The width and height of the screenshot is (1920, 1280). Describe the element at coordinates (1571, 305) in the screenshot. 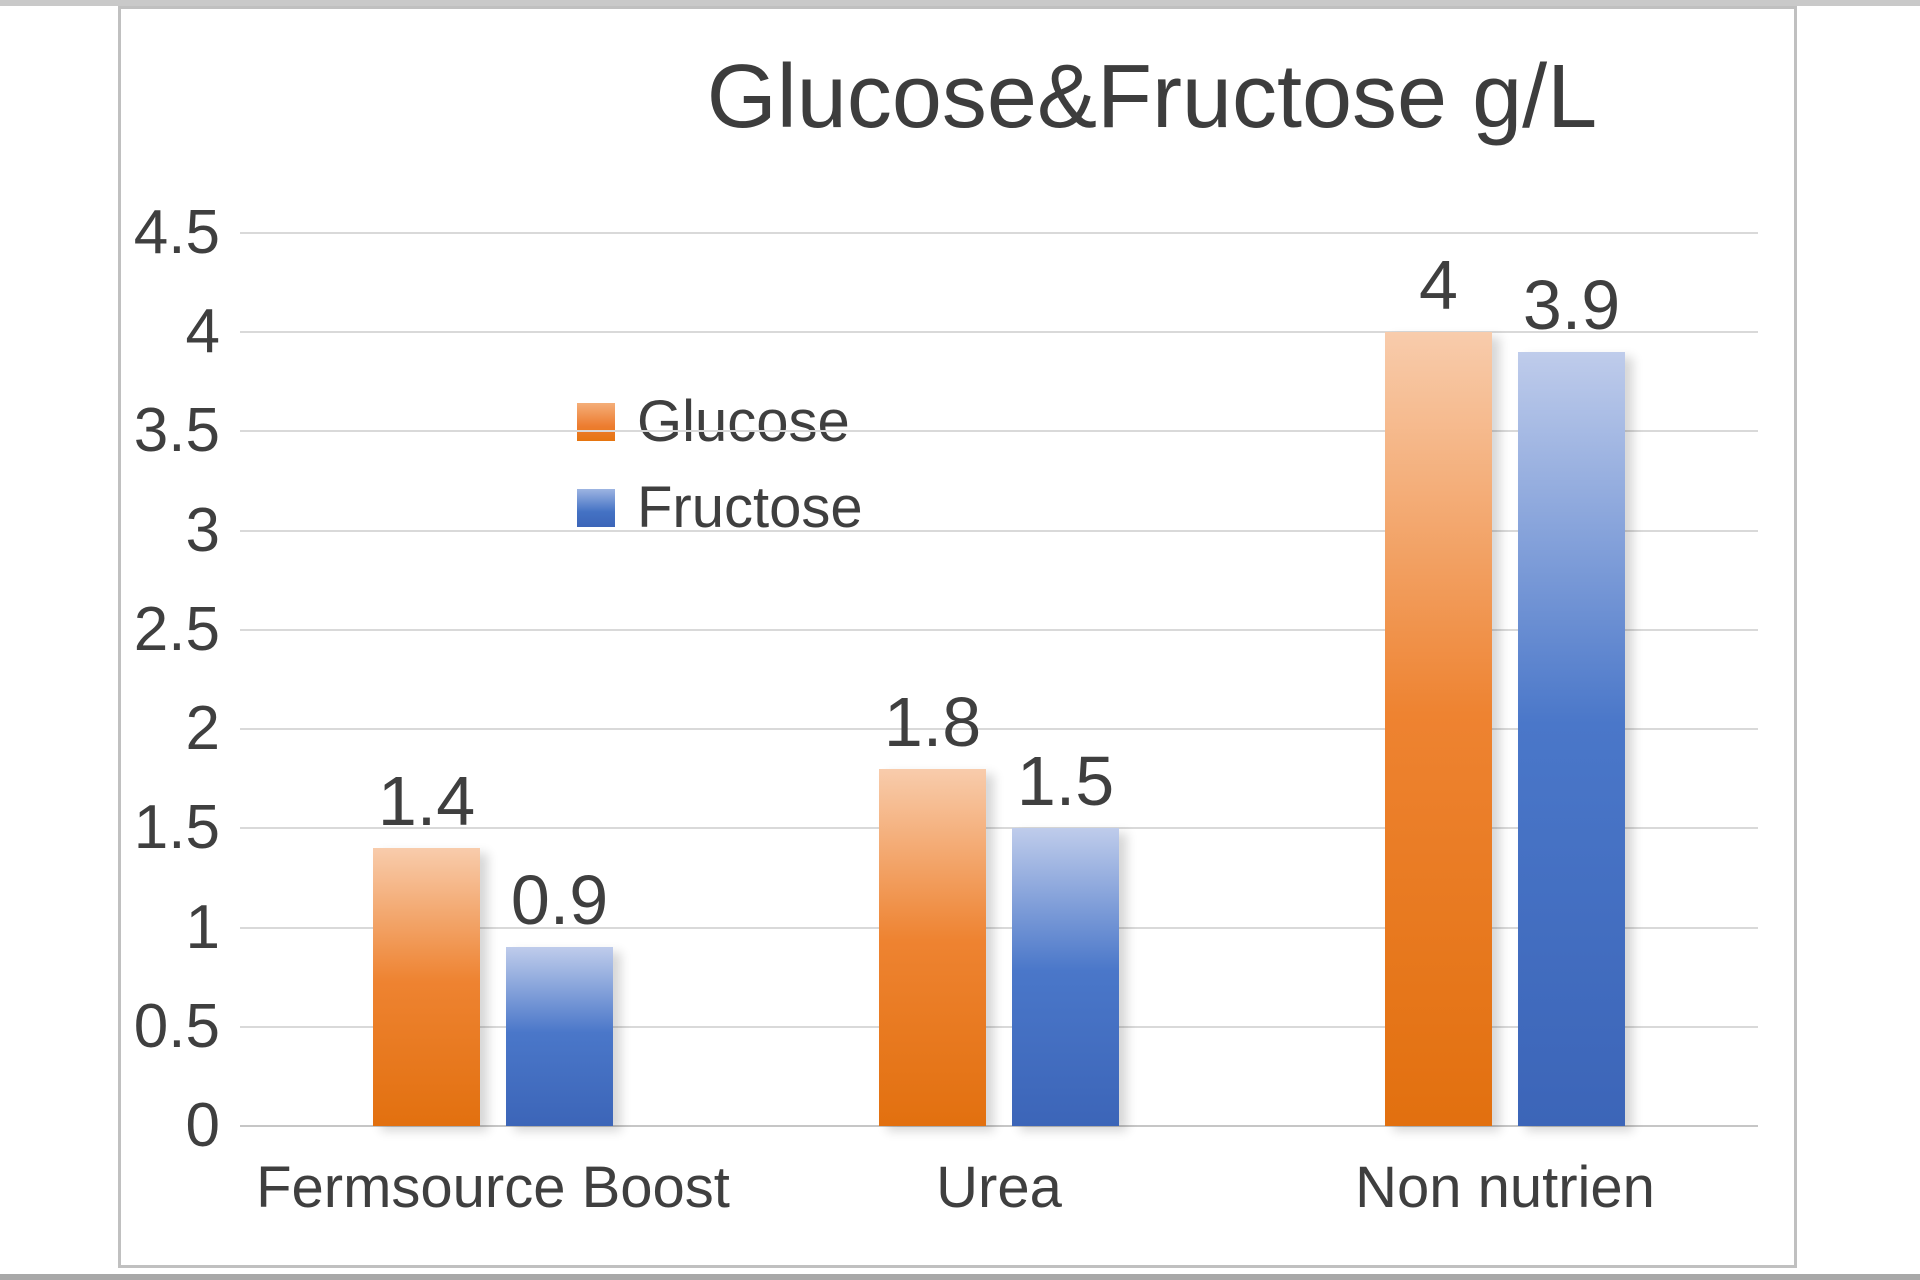

I see `data-label-fructose-non-nutrien: 3.9` at that location.